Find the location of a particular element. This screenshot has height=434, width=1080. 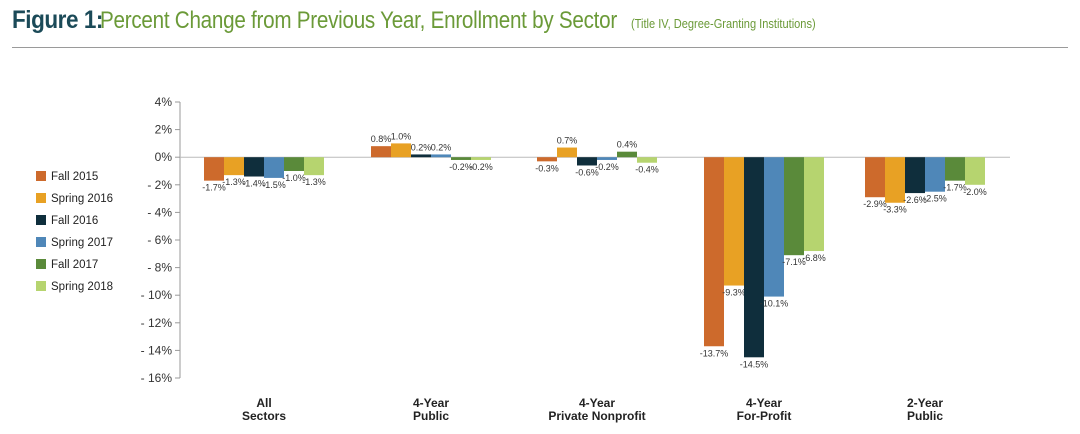

legend-label: Fall 2017 is located at coordinates (74, 265).